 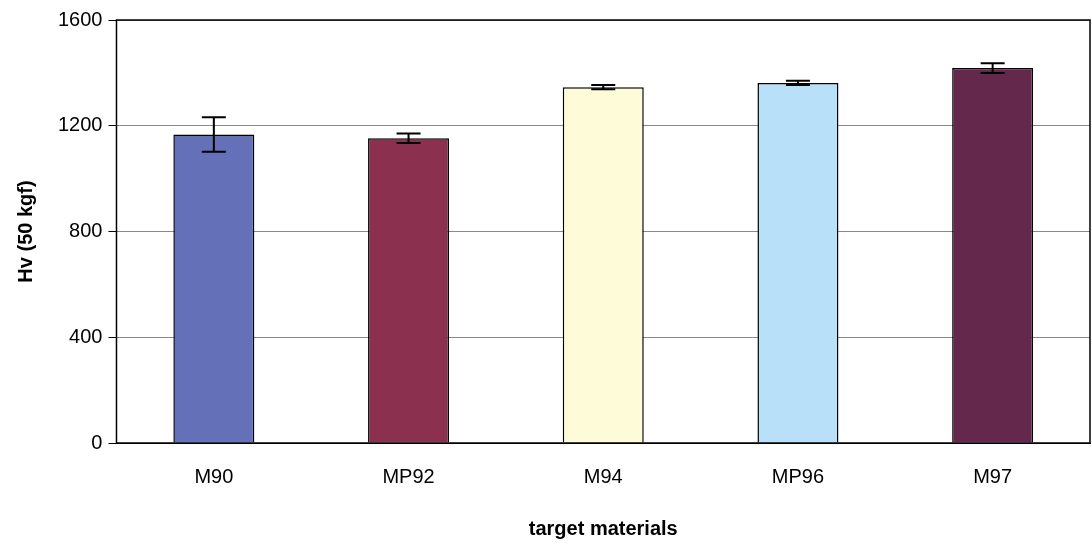 What do you see at coordinates (993, 475) in the screenshot?
I see `x-tick-label: M97` at bounding box center [993, 475].